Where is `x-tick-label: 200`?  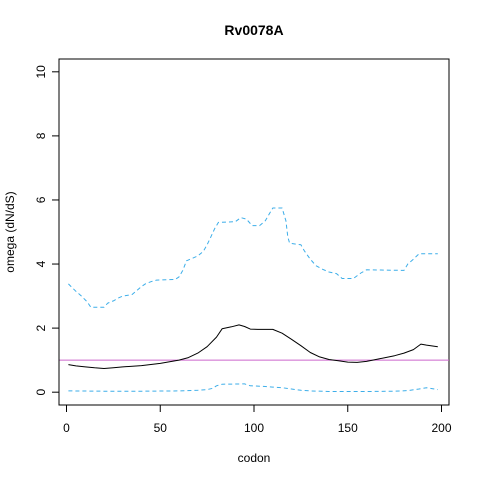
x-tick-label: 200 is located at coordinates (441, 428).